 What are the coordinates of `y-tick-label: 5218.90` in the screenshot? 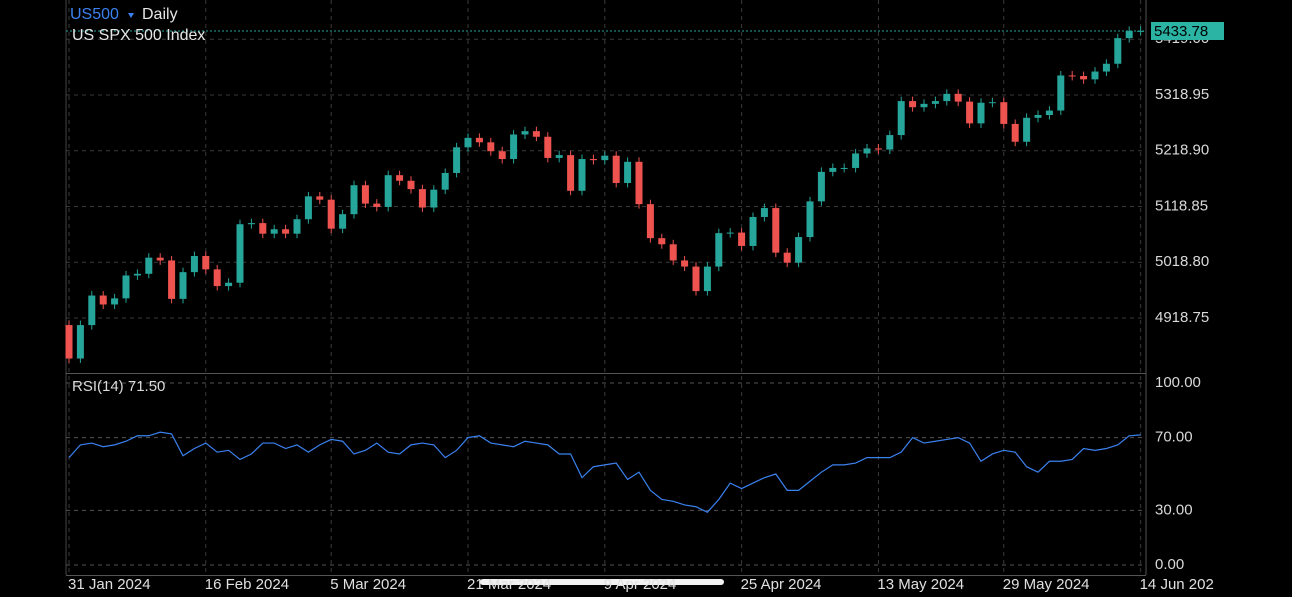 It's located at (1182, 150).